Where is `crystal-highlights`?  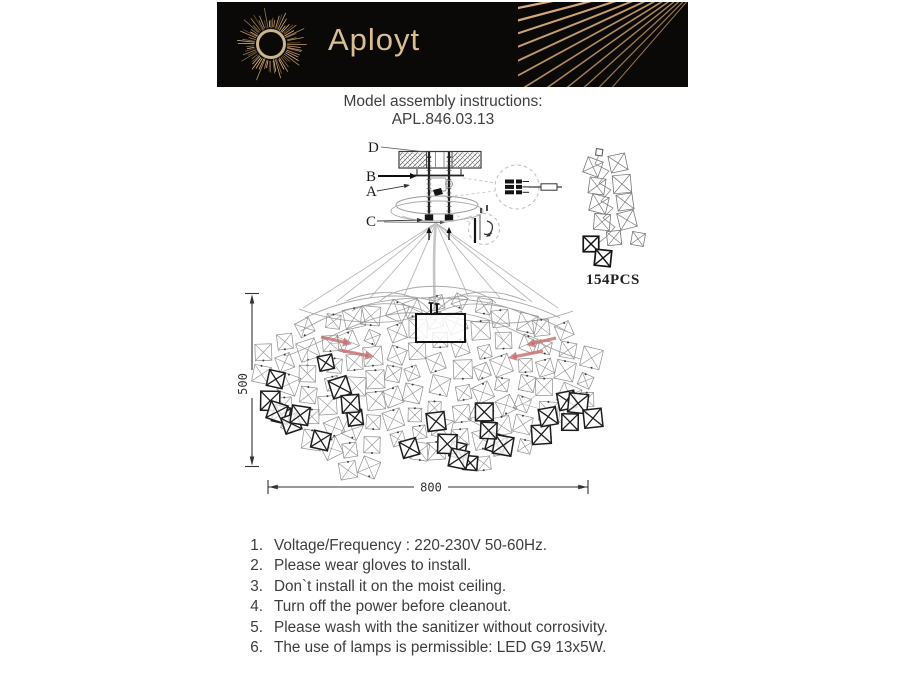 crystal-highlights is located at coordinates (431, 412).